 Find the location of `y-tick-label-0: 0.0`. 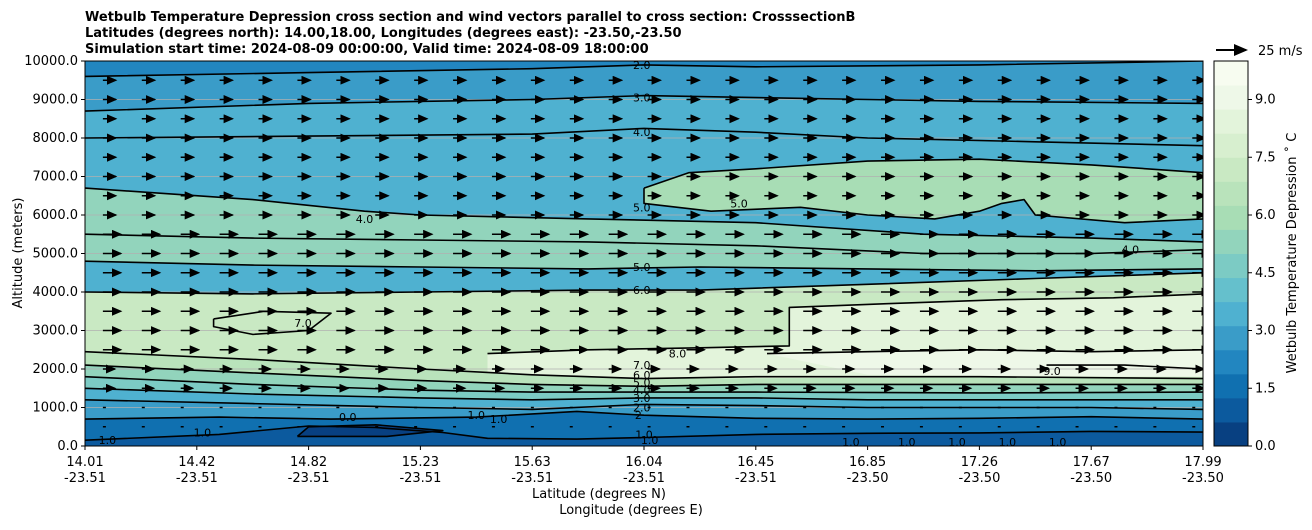

y-tick-label-0: 0.0 is located at coordinates (67, 446).